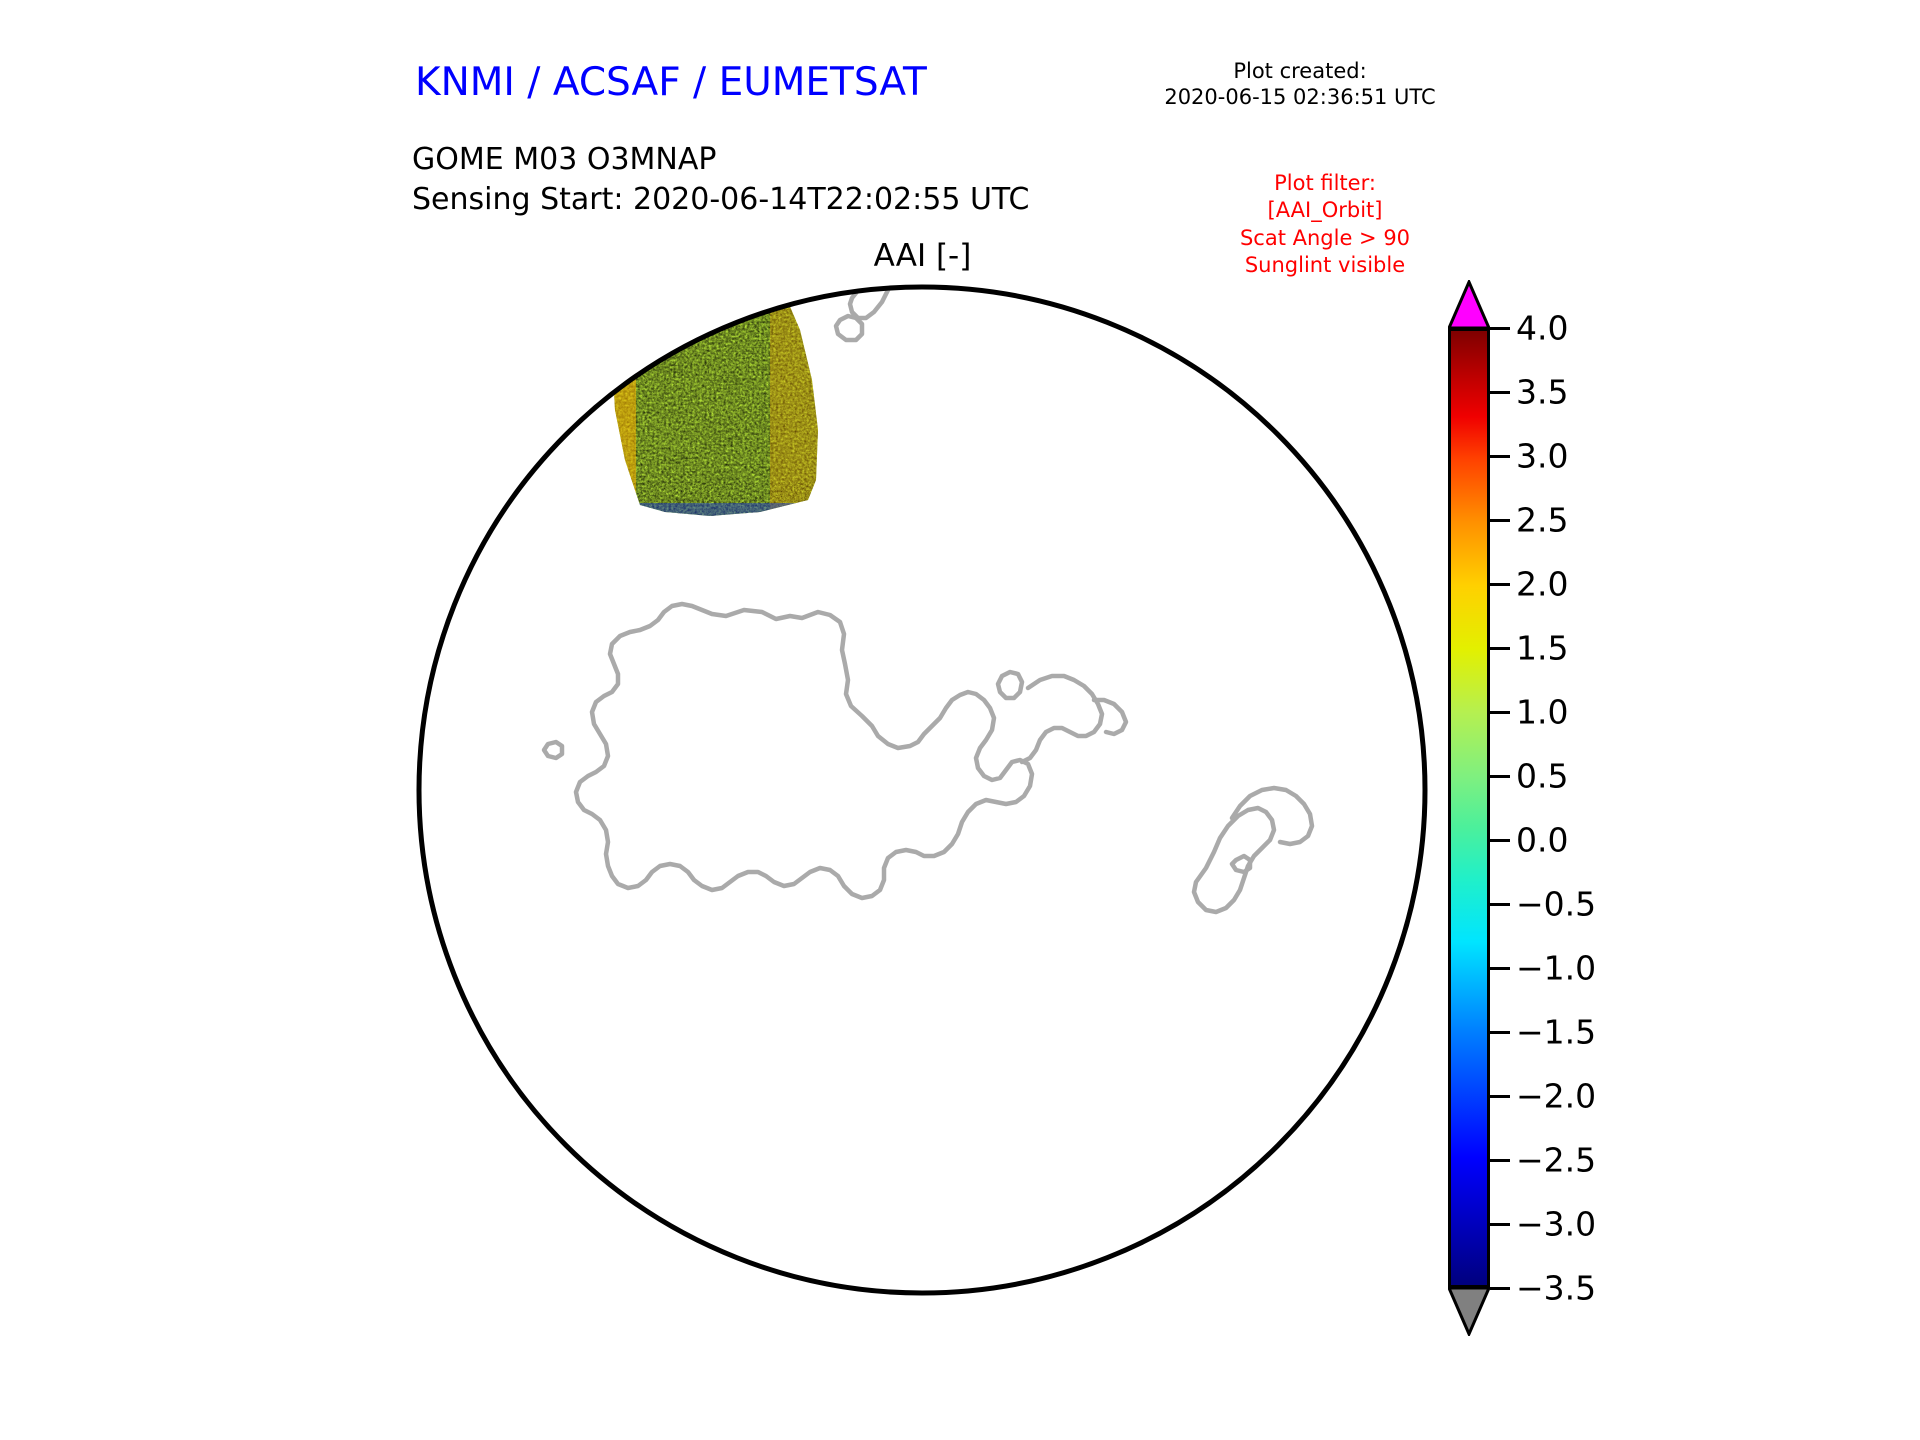  What do you see at coordinates (1300, 84) in the screenshot?
I see `plot-created-block: Plot created: 2020-06-15 02:36:51 UTC` at bounding box center [1300, 84].